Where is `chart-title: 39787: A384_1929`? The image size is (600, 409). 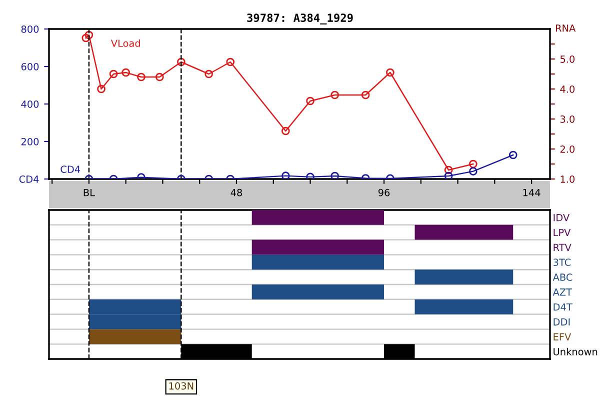
chart-title: 39787: A384_1929 is located at coordinates (300, 19).